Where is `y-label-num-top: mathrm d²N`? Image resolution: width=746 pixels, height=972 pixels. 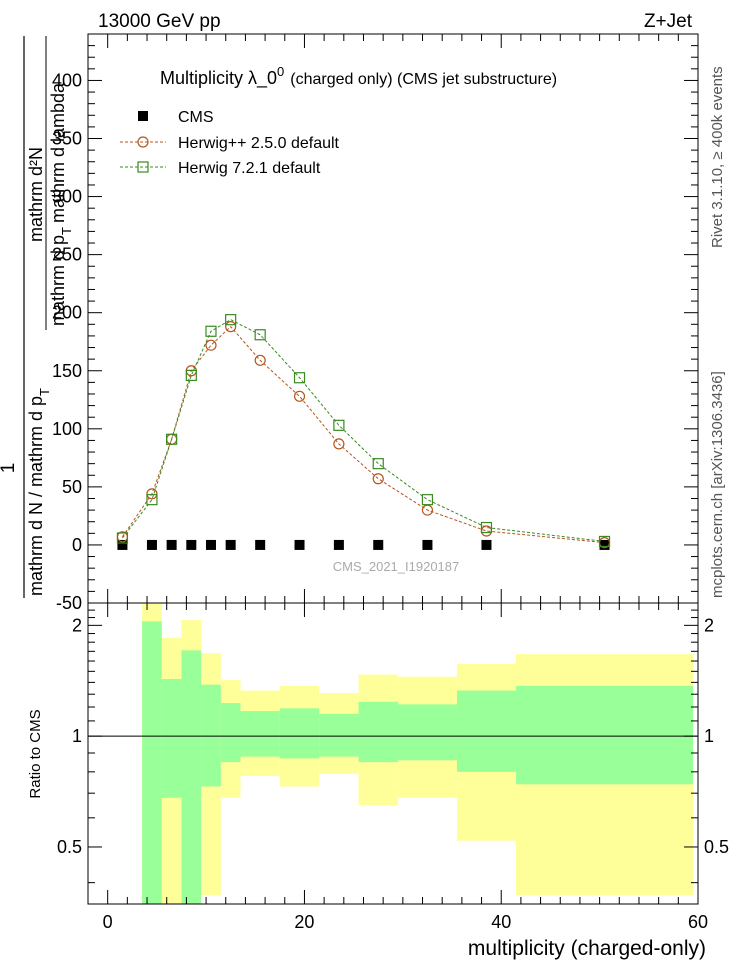
y-label-num-top: mathrm d²N is located at coordinates (36, 194).